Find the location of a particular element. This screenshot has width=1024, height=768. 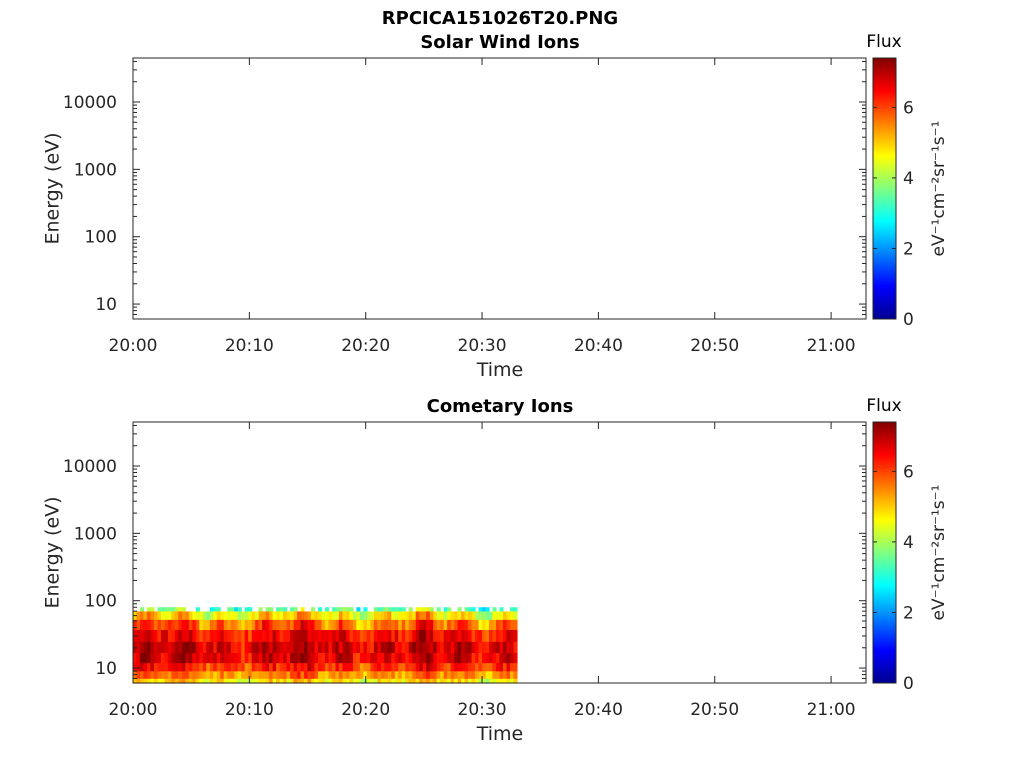

x-tick-label: 20:30 is located at coordinates (482, 710).